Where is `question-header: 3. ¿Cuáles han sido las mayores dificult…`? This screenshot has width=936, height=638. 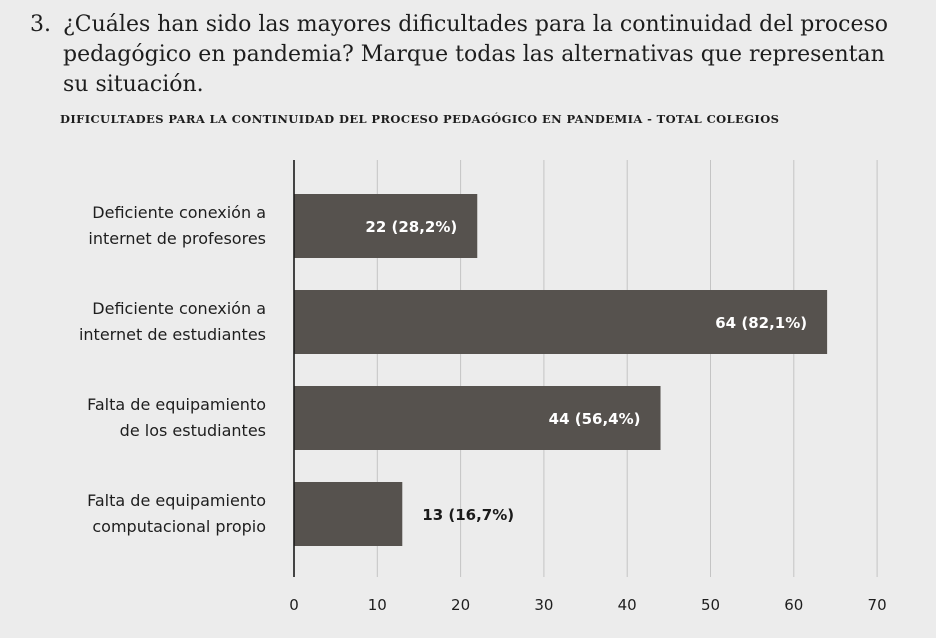 question-header: 3. ¿Cuáles han sido las mayores dificult… is located at coordinates (470, 55).